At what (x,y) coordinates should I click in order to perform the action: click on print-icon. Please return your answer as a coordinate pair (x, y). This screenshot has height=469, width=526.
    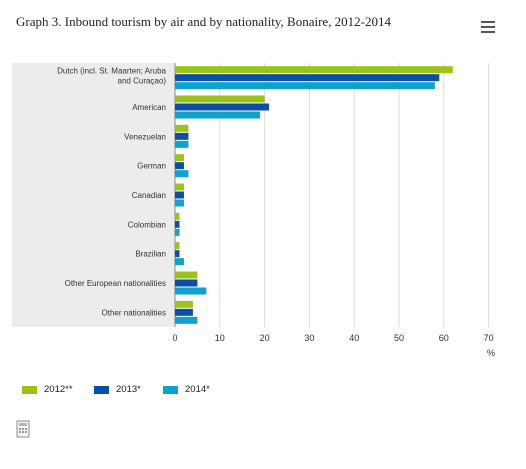
    Looking at the image, I should click on (23, 429).